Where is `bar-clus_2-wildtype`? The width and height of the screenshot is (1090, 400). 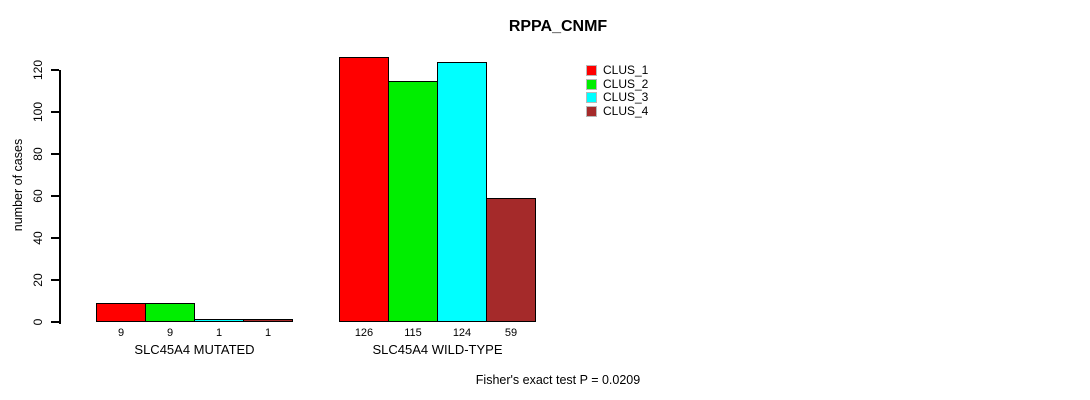
bar-clus_2-wildtype is located at coordinates (413, 201).